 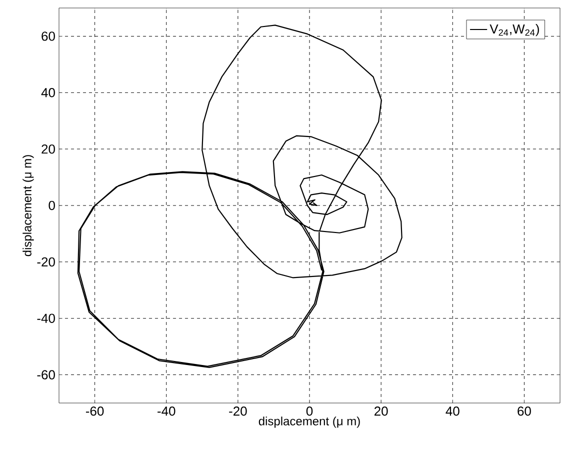 I want to click on legend-label: V$_{24}$,W$_{24}$), so click(x=514, y=30).